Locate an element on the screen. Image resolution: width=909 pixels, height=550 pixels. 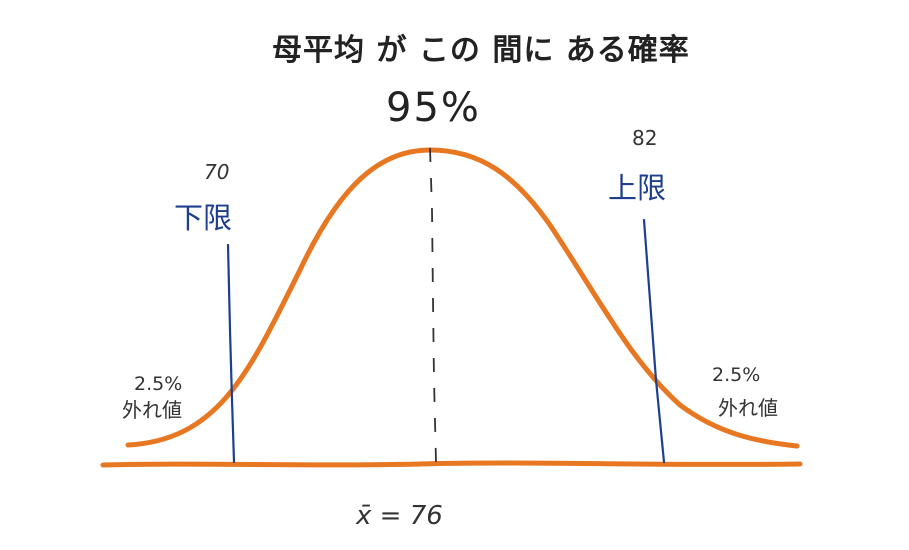
lower-bound-label: 下限 is located at coordinates (203, 218).